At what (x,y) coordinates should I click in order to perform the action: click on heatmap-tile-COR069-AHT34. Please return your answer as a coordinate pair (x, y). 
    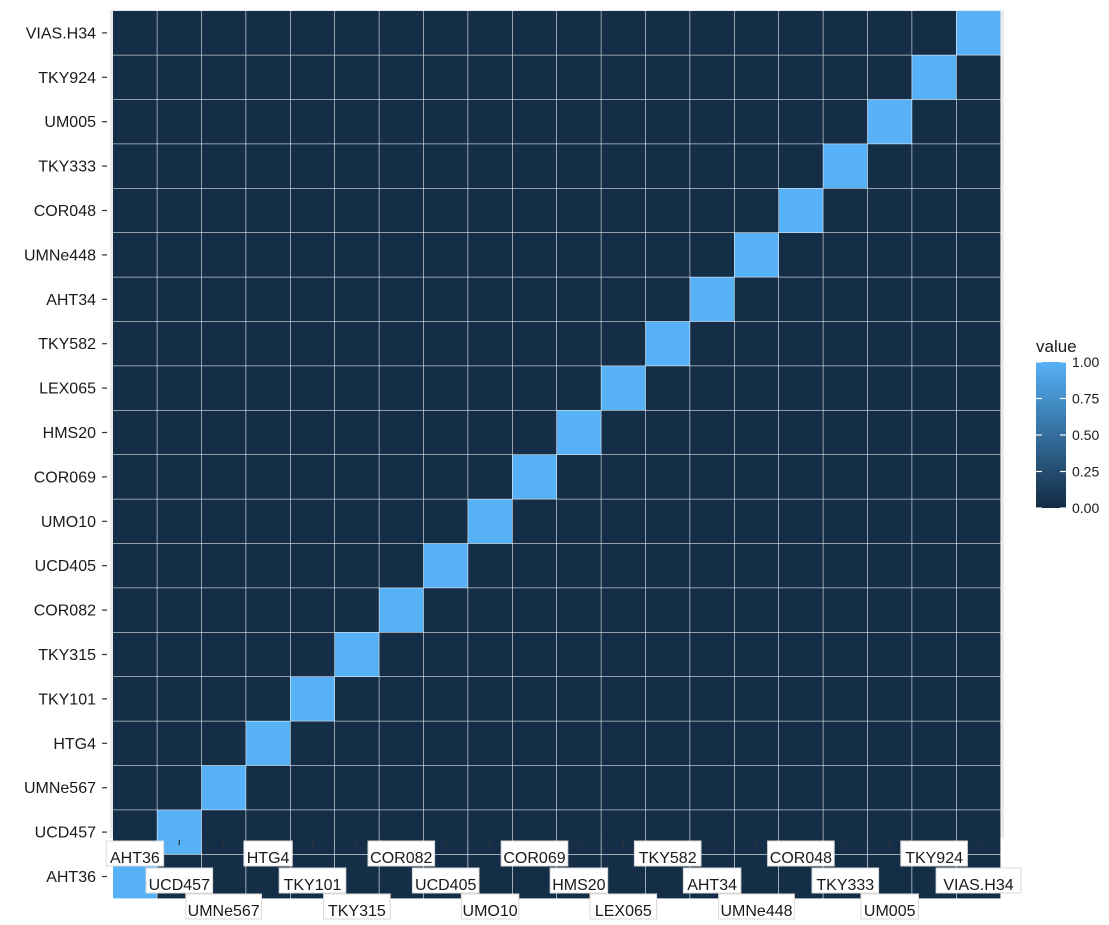
    Looking at the image, I should click on (534, 299).